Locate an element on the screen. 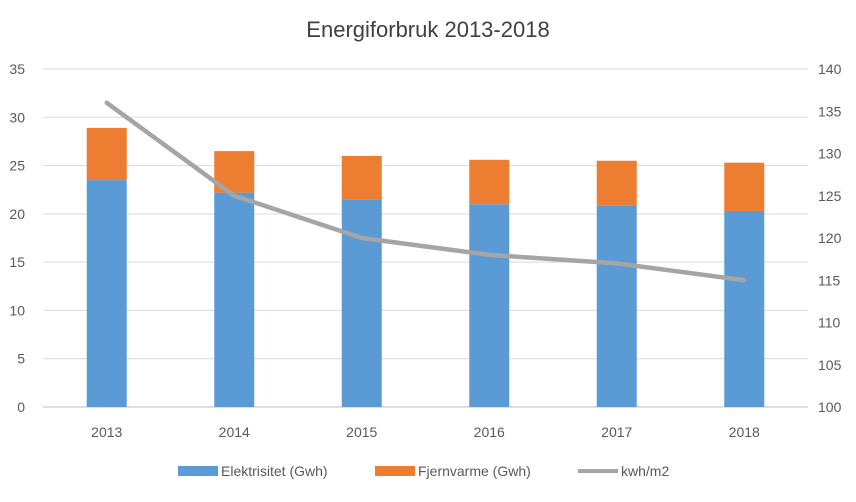  y-right-tick-label: 110 is located at coordinates (829, 323).